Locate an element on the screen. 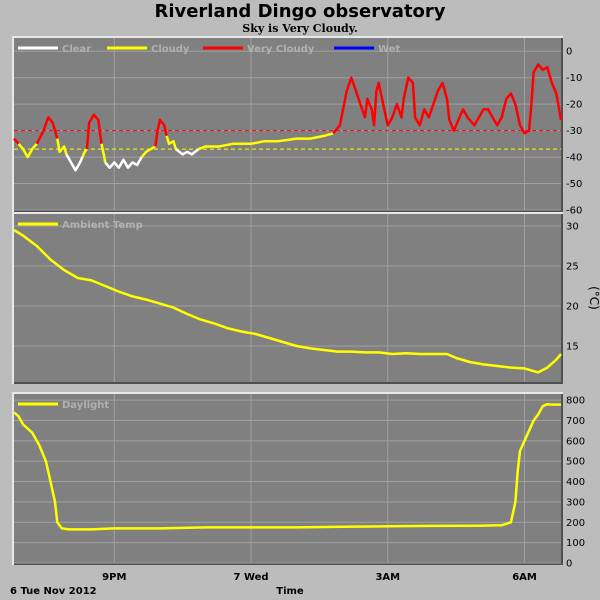  temp-ytick-3: 30 is located at coordinates (572, 227).